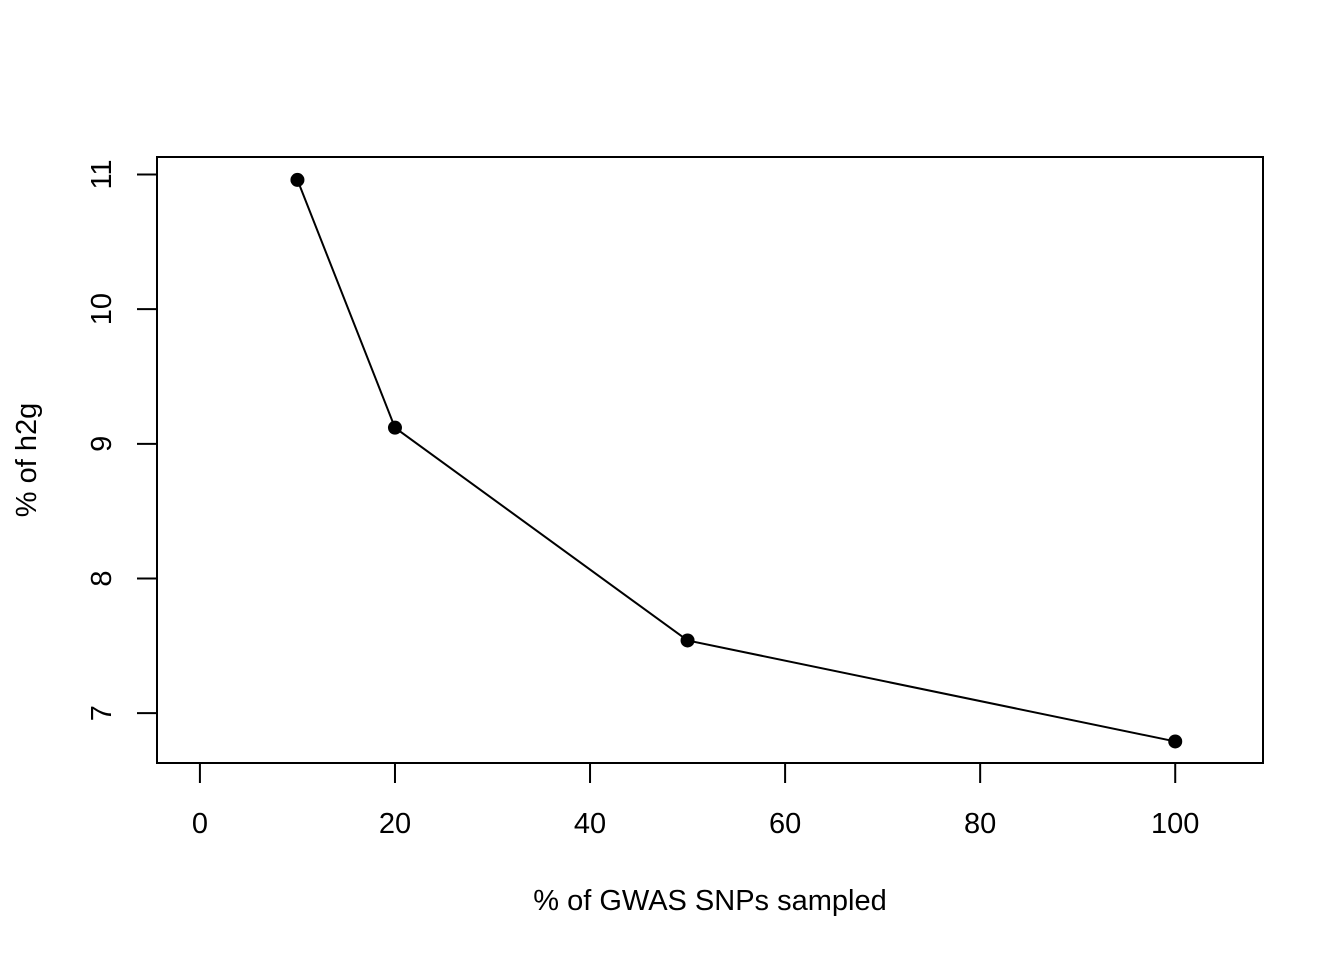 This screenshot has height=960, width=1344. What do you see at coordinates (27, 460) in the screenshot?
I see `y-axis-title: % of h2g` at bounding box center [27, 460].